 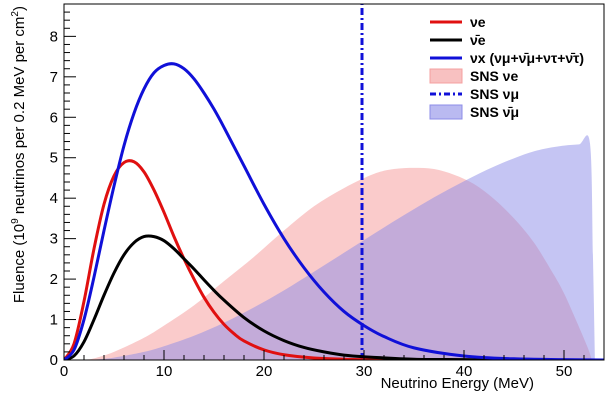 I want to click on x-tick-label-0: 0, so click(x=64, y=371).